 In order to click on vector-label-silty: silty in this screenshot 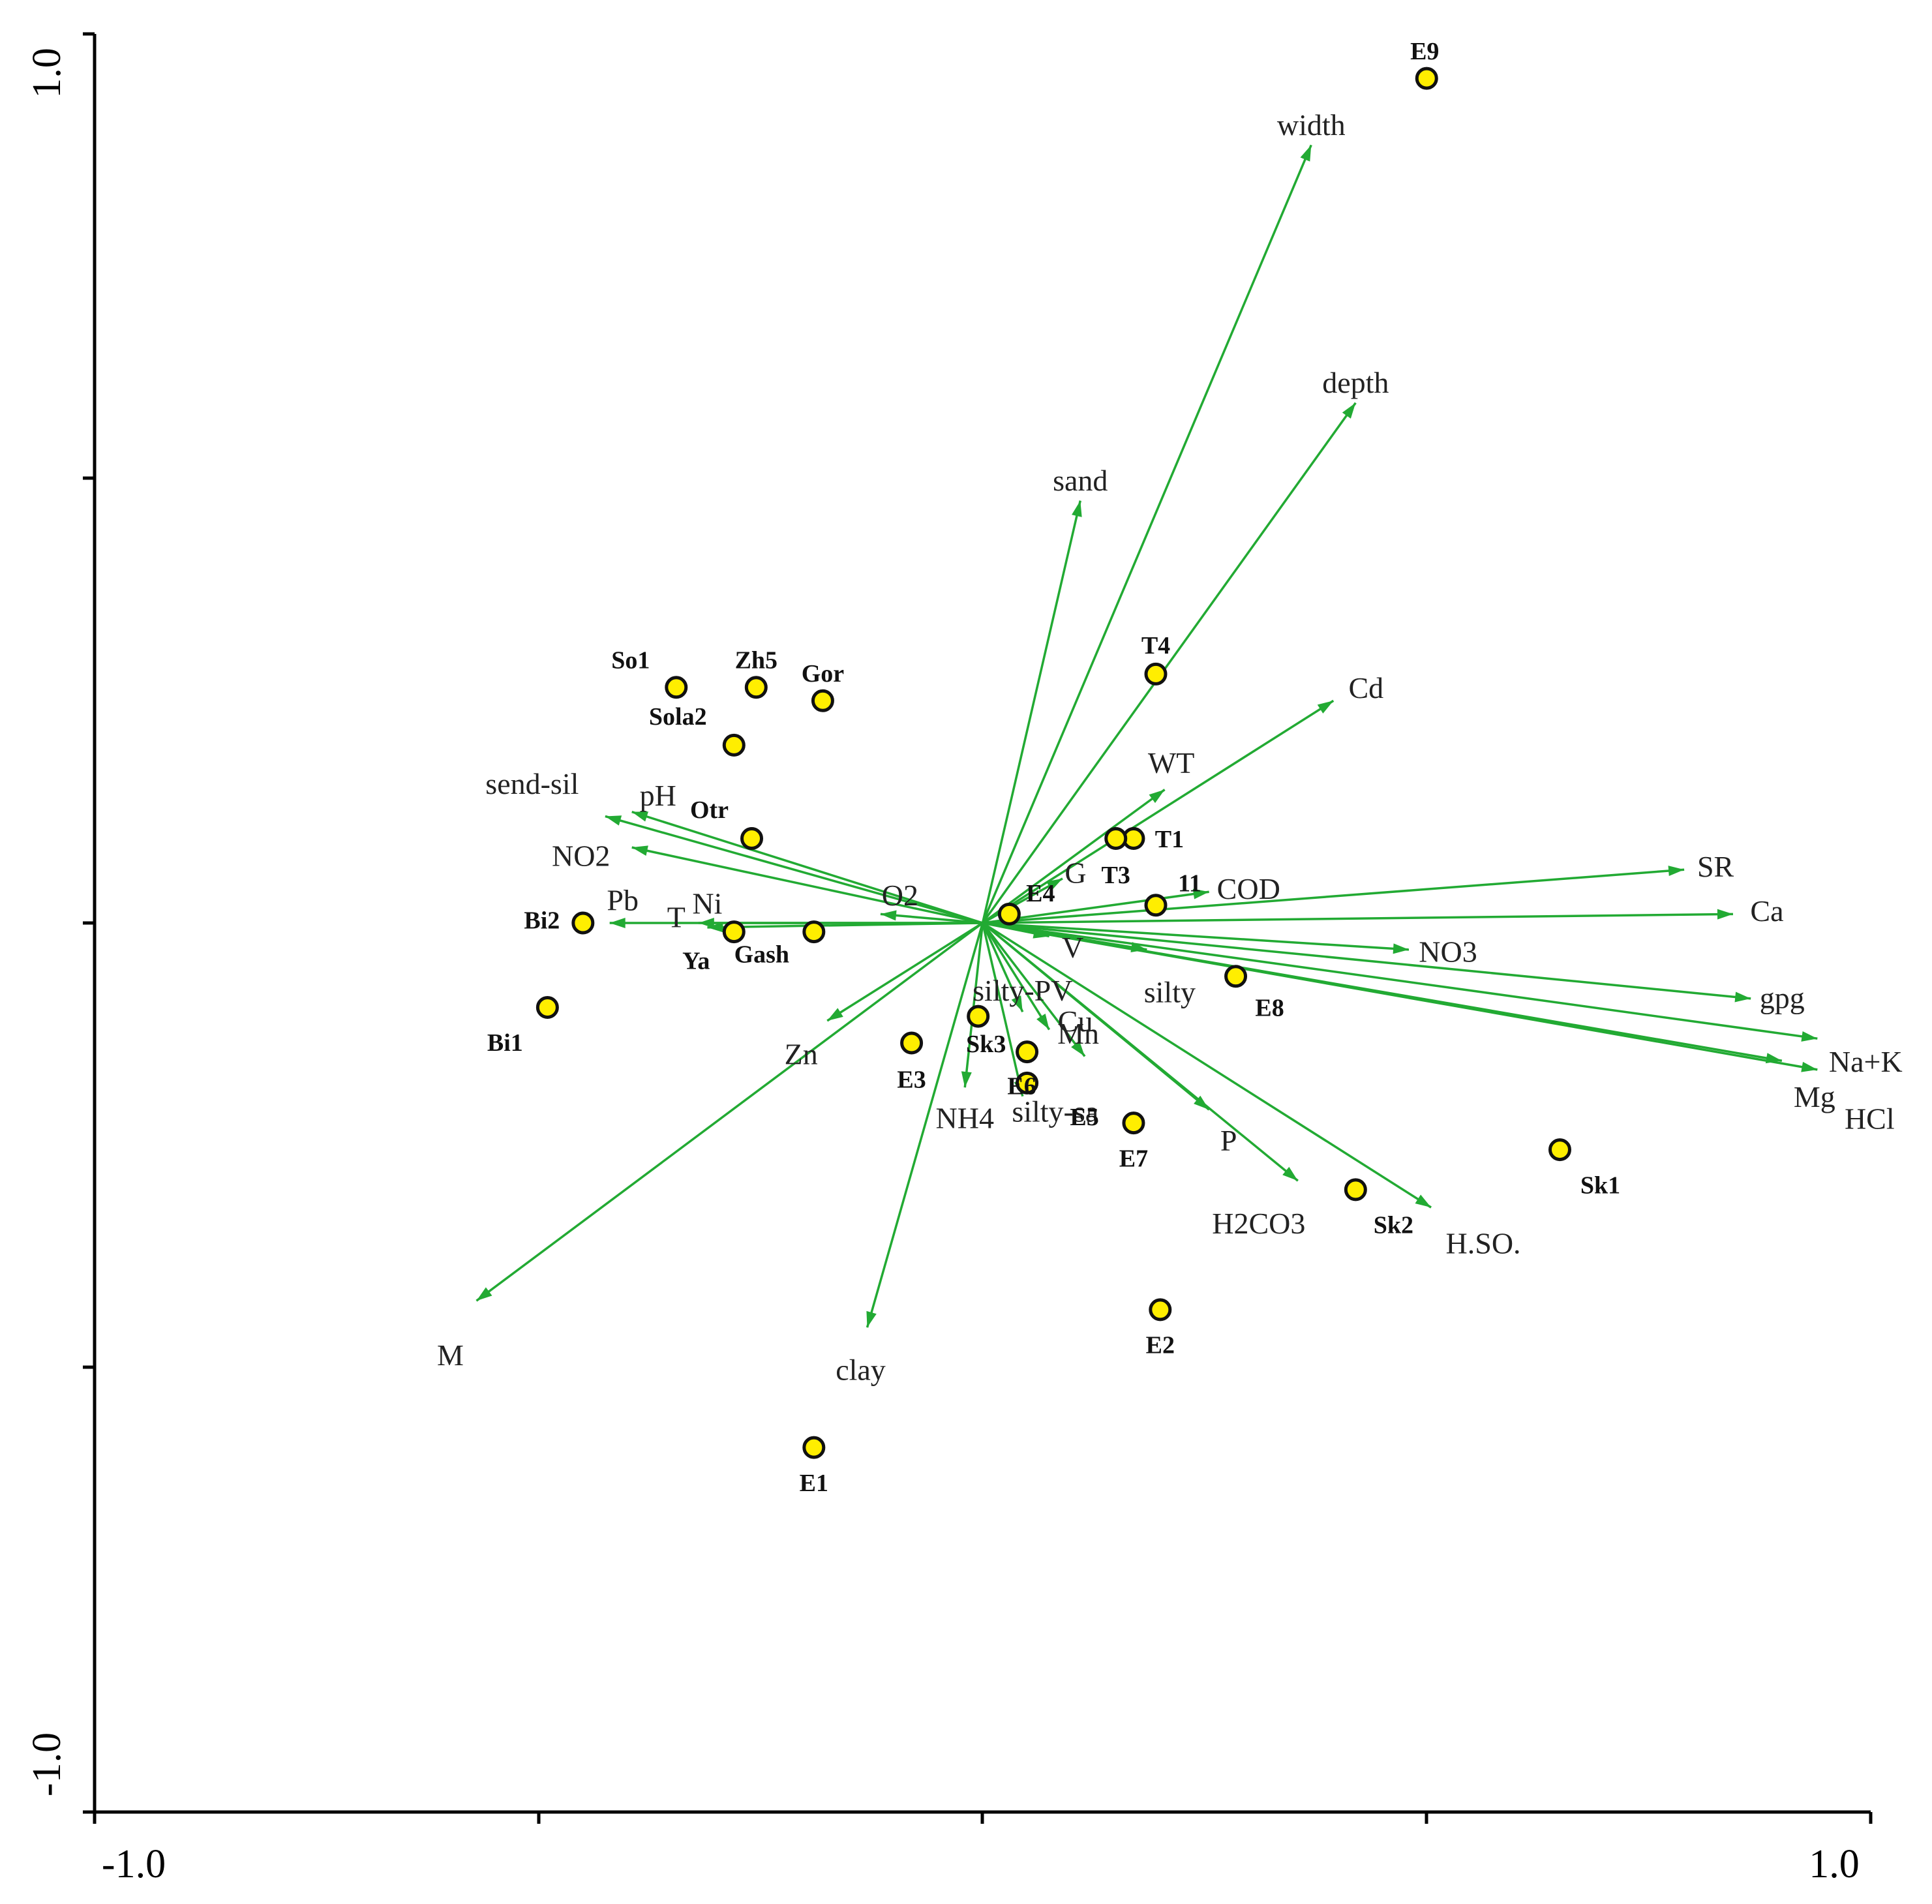, I will do `click(1170, 992)`.